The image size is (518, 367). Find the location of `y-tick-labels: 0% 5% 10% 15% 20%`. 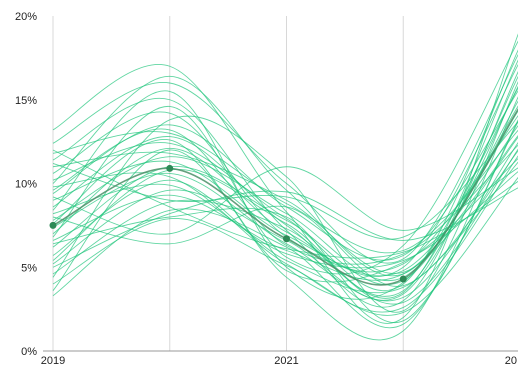

y-tick-labels: 0% 5% 10% 15% 20% is located at coordinates (26, 184).